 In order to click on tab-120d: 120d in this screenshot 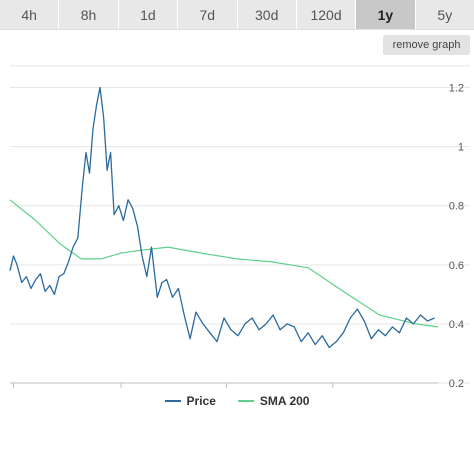, I will do `click(326, 14)`.